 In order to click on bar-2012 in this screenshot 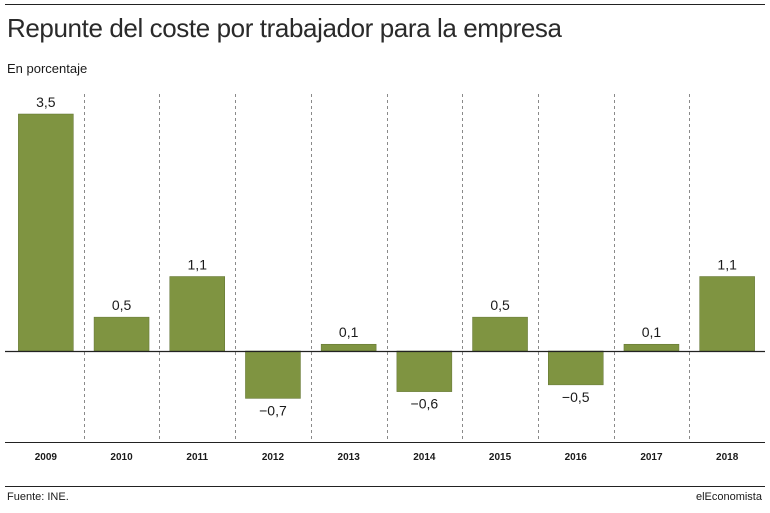, I will do `click(273, 374)`.